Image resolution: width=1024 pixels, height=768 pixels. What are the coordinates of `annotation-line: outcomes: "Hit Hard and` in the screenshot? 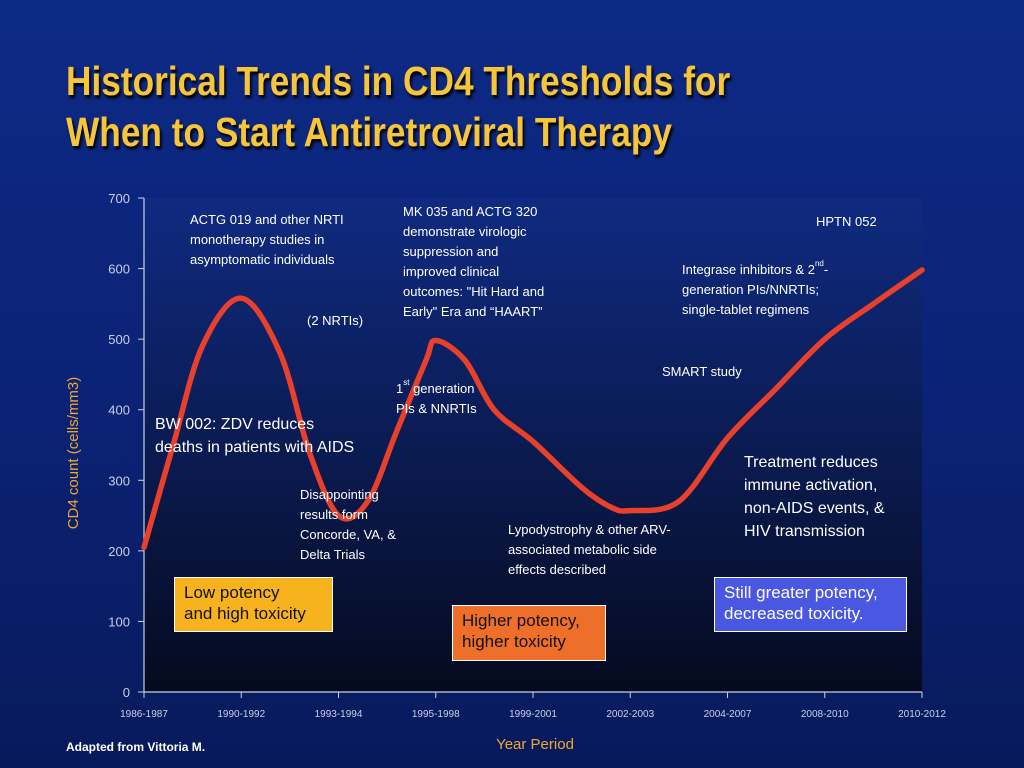 It's located at (474, 291).